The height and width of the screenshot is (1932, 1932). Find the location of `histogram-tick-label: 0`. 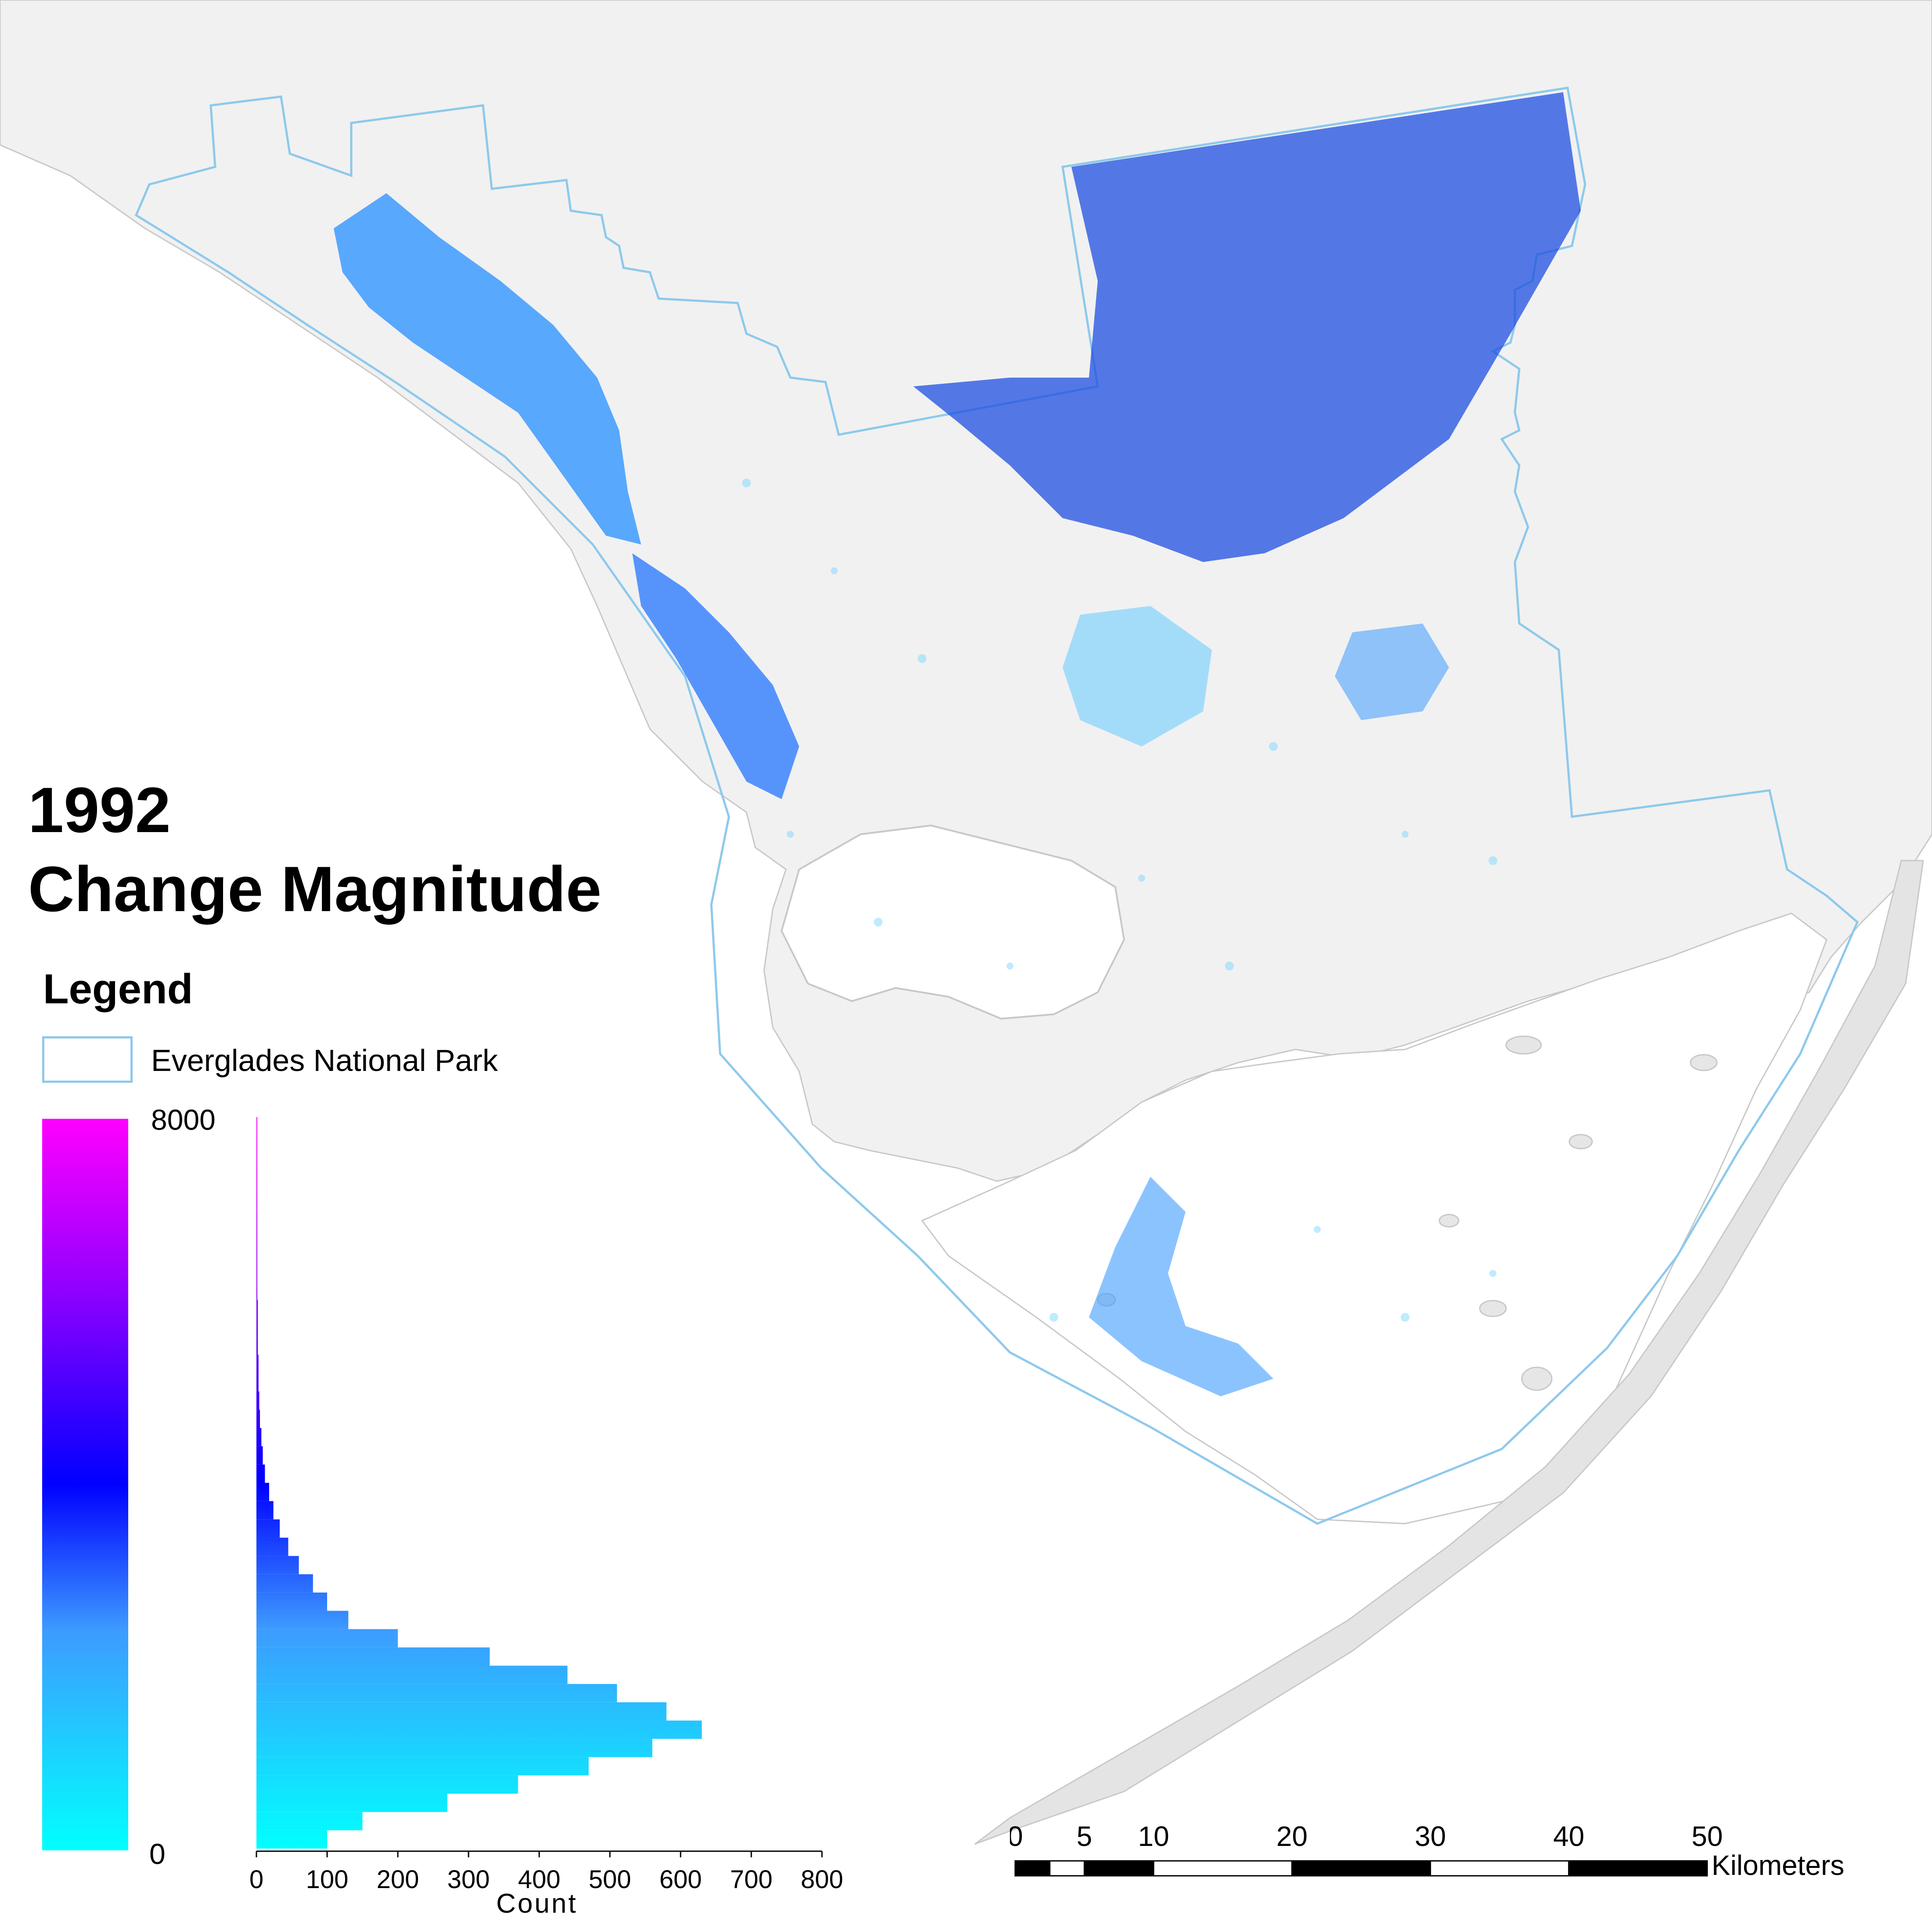

histogram-tick-label: 0 is located at coordinates (256, 1880).